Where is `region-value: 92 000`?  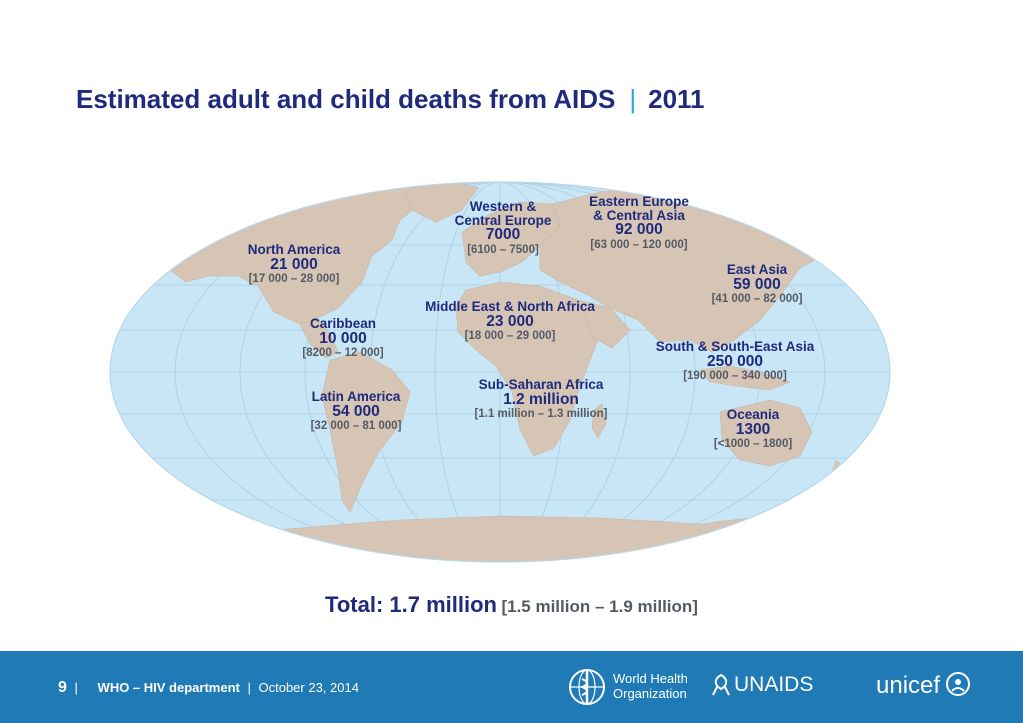 region-value: 92 000 is located at coordinates (639, 229).